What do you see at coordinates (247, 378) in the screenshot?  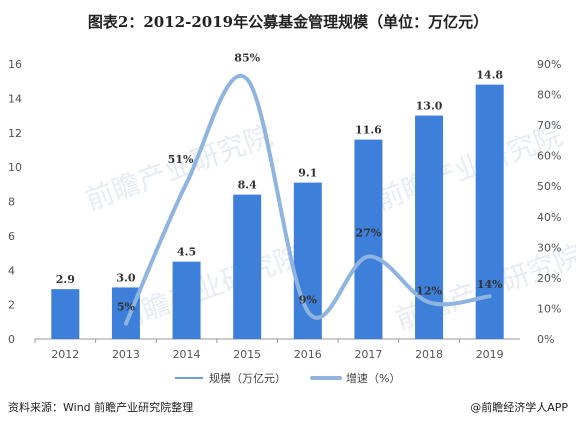 I see `legend-label-scale: 规模（万亿元）` at bounding box center [247, 378].